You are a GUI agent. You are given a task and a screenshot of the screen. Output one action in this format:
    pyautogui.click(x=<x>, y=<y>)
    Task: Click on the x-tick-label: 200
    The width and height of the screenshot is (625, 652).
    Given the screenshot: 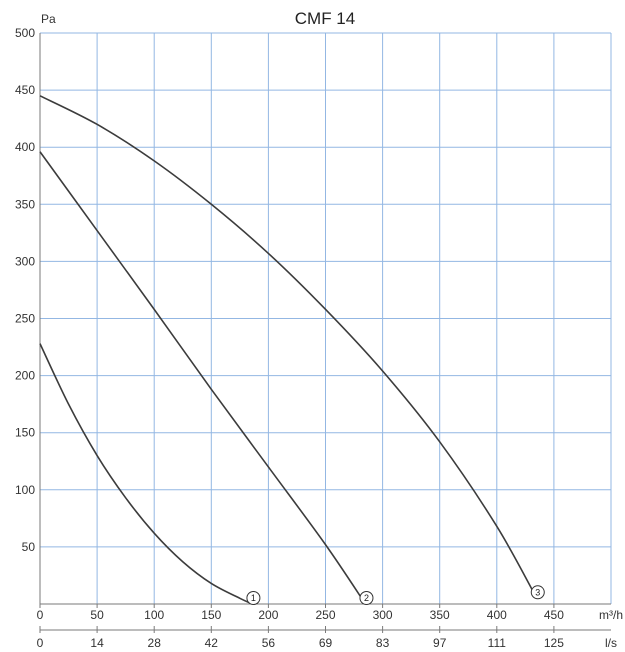 What is the action you would take?
    pyautogui.click(x=268, y=615)
    